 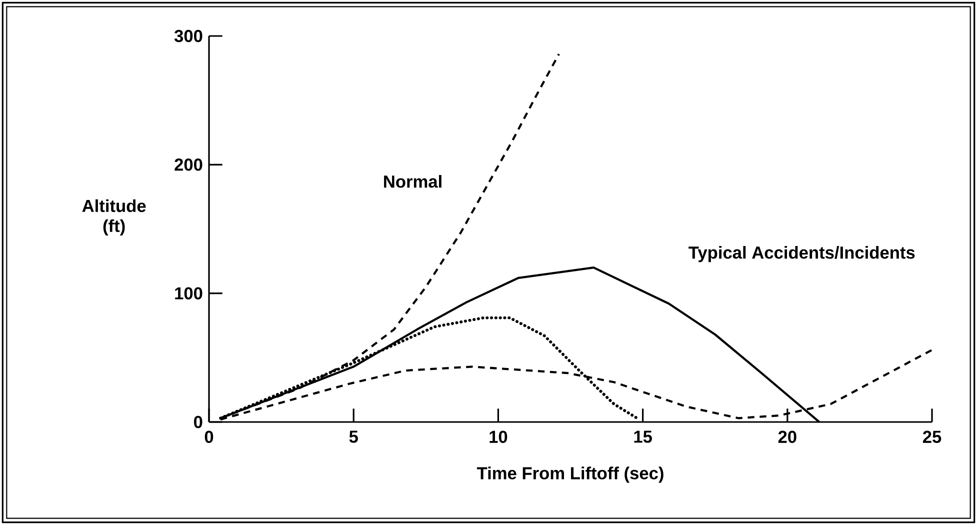 I want to click on x-tick-label: 25, so click(x=932, y=436).